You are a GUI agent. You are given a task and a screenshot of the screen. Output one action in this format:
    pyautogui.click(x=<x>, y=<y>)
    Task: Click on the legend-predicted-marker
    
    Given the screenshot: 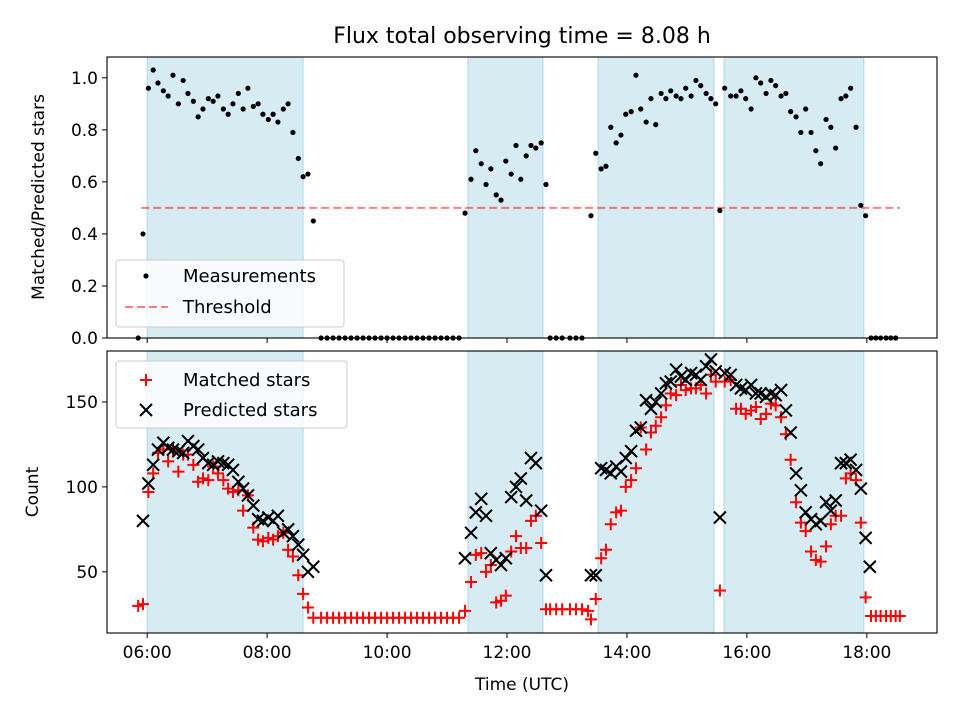 What is the action you would take?
    pyautogui.click(x=146, y=410)
    